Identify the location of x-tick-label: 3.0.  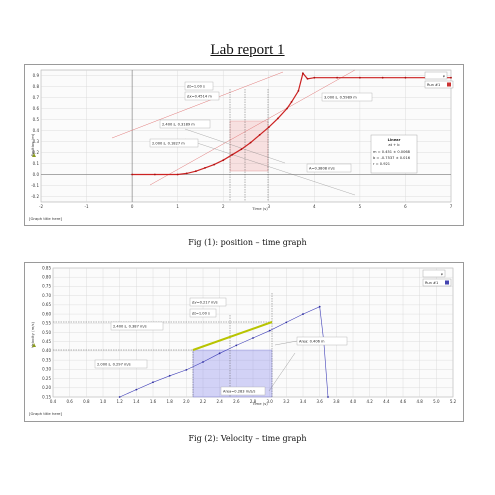
(269, 401).